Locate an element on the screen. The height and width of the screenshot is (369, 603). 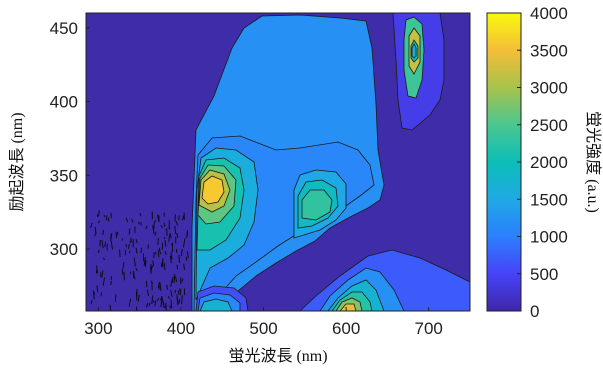
colorbar-title: 蛍光強度 (a.u.) is located at coordinates (593, 162).